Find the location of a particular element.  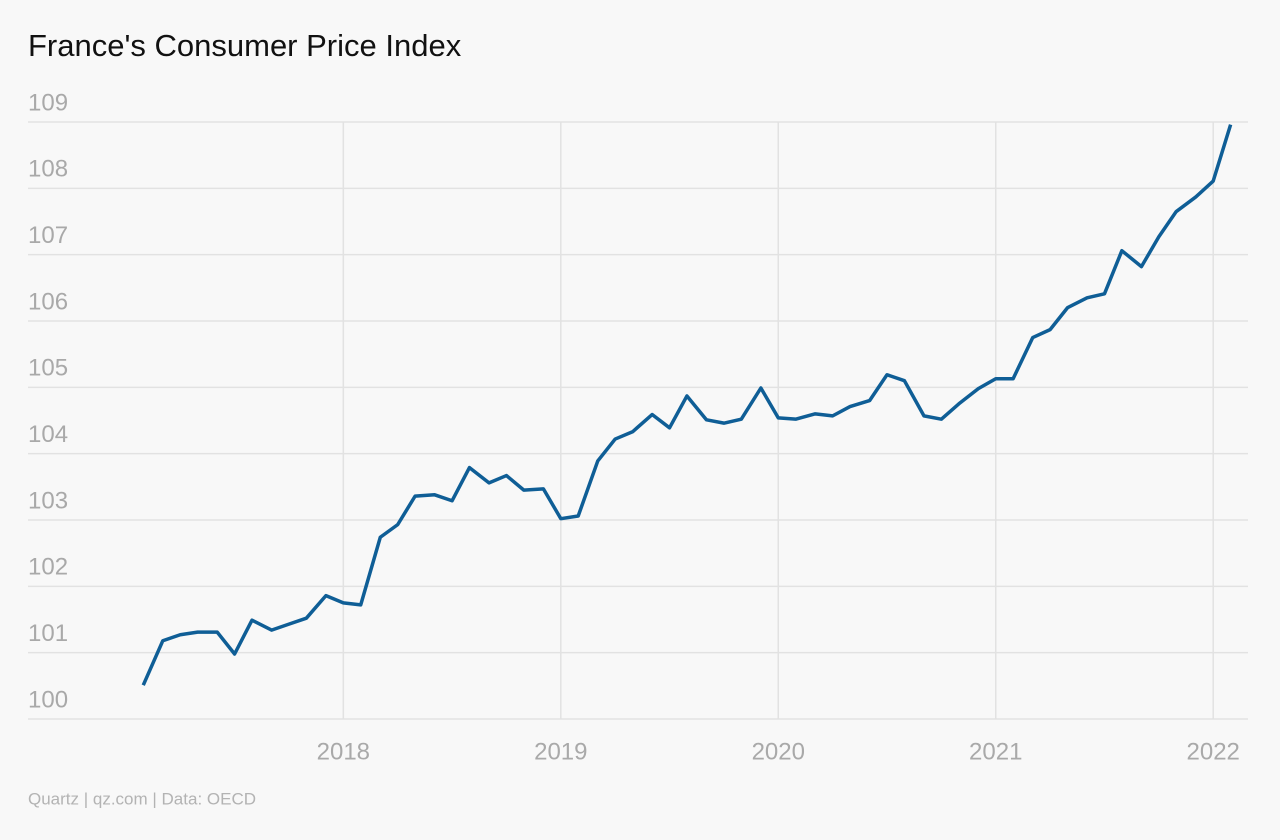

y-tick-label: 108 is located at coordinates (48, 169).